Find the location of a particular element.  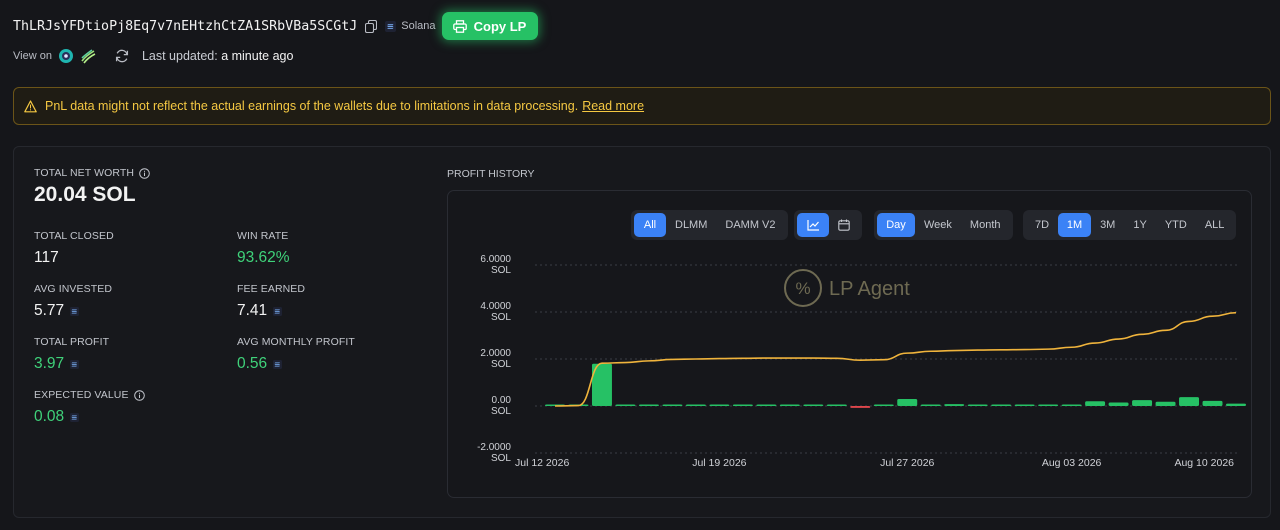

total-net-worth: TOTAL NET WORTH 20.04 SOL is located at coordinates (92, 187).